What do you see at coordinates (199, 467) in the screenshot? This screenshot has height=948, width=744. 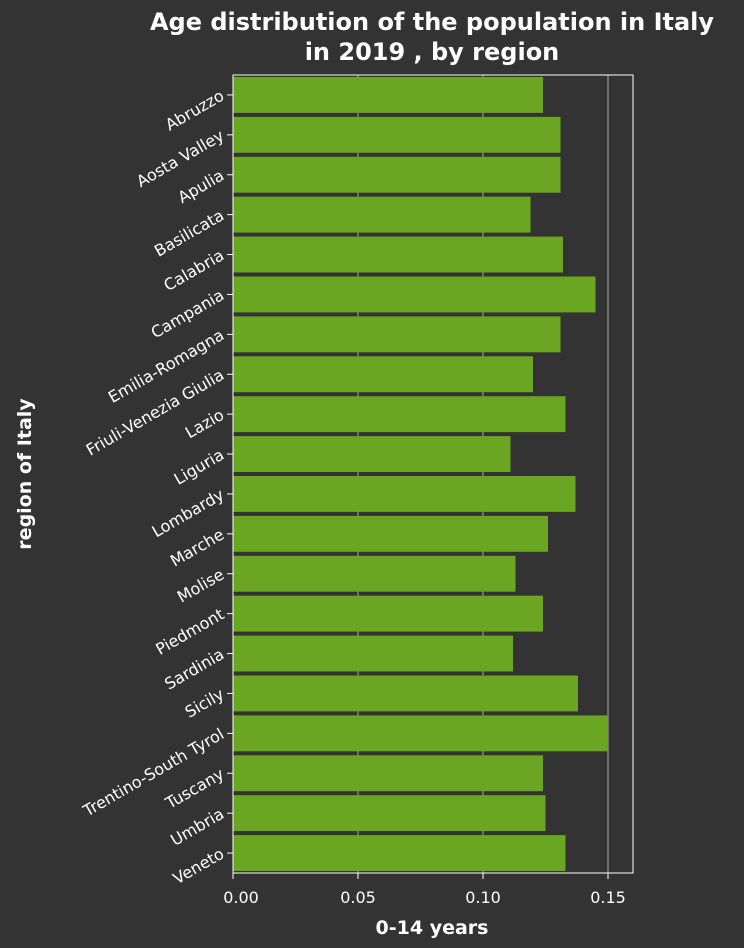 I see `y-tick-label: Liguria` at bounding box center [199, 467].